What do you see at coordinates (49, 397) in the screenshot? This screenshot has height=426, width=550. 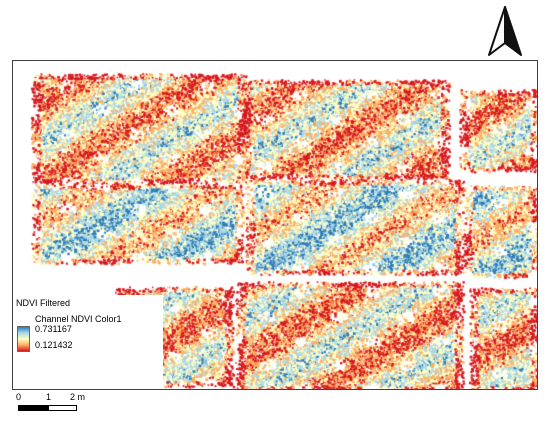 I see `scale-label-1: 1` at bounding box center [49, 397].